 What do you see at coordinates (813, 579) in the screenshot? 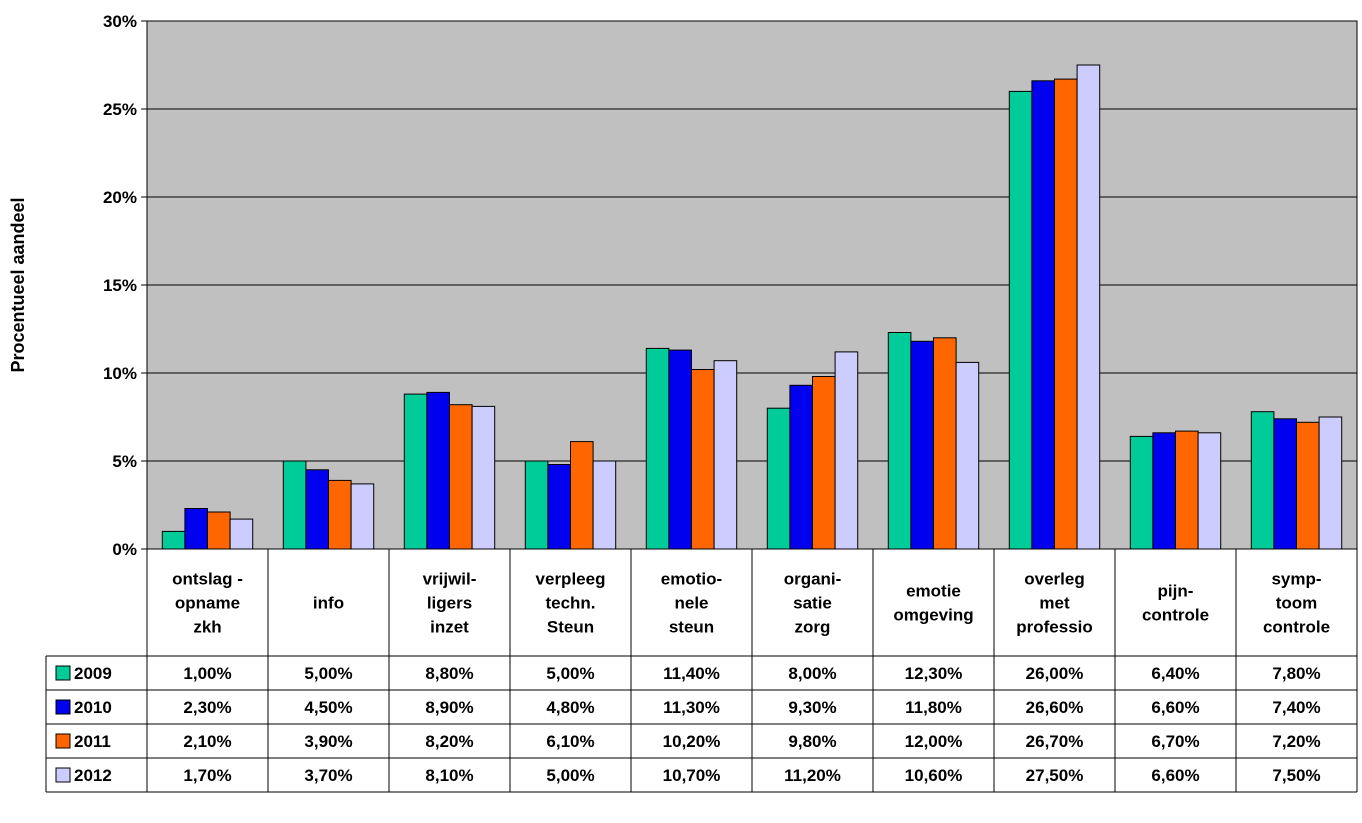
I see `category-label: organi-` at bounding box center [813, 579].